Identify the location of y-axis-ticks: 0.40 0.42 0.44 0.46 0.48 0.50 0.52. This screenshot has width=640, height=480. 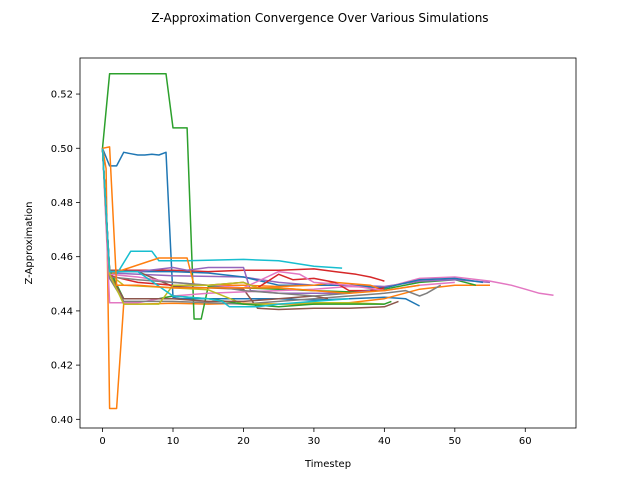
(65, 258).